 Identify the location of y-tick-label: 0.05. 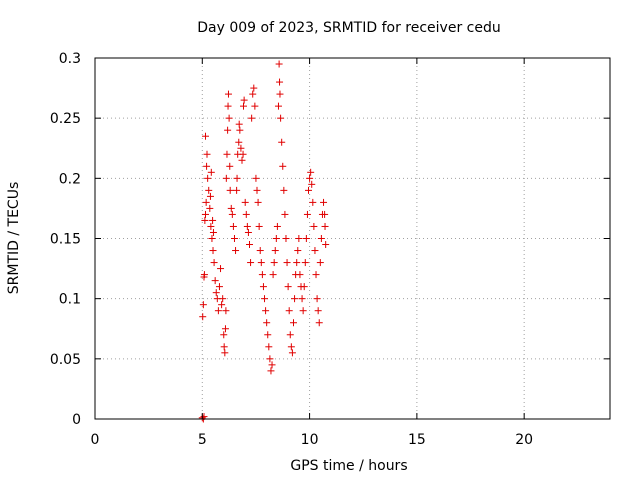
(65, 360).